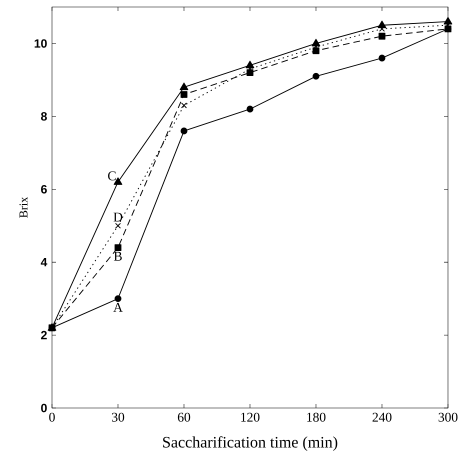  I want to click on series-label: C, so click(112, 175).